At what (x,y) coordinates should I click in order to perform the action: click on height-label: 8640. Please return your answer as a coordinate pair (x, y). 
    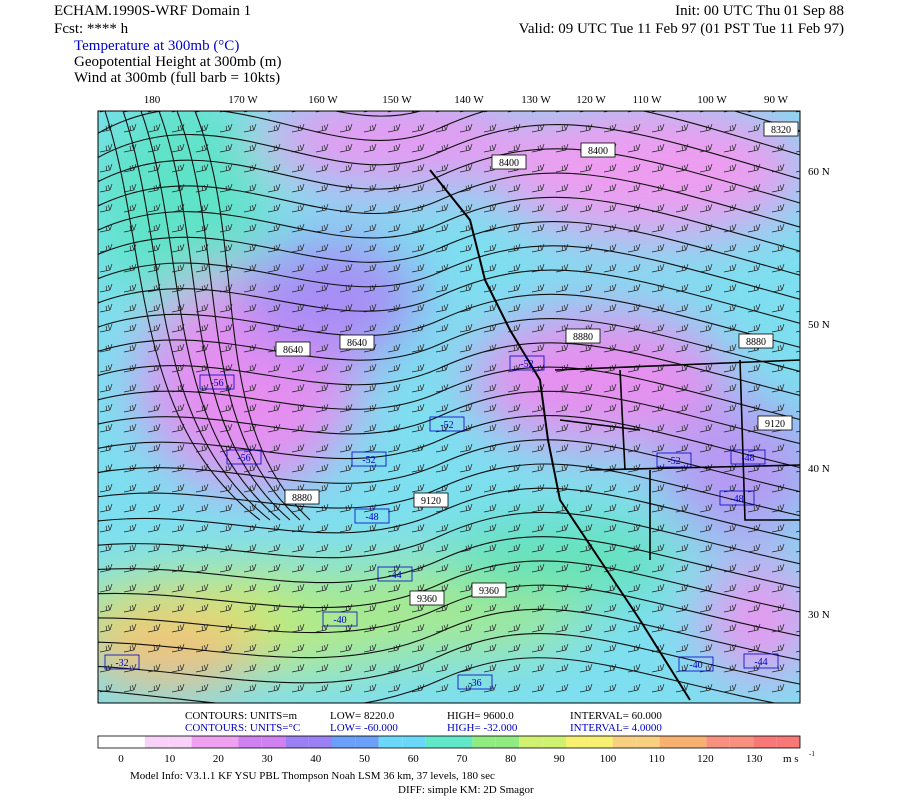
    Looking at the image, I should click on (357, 343).